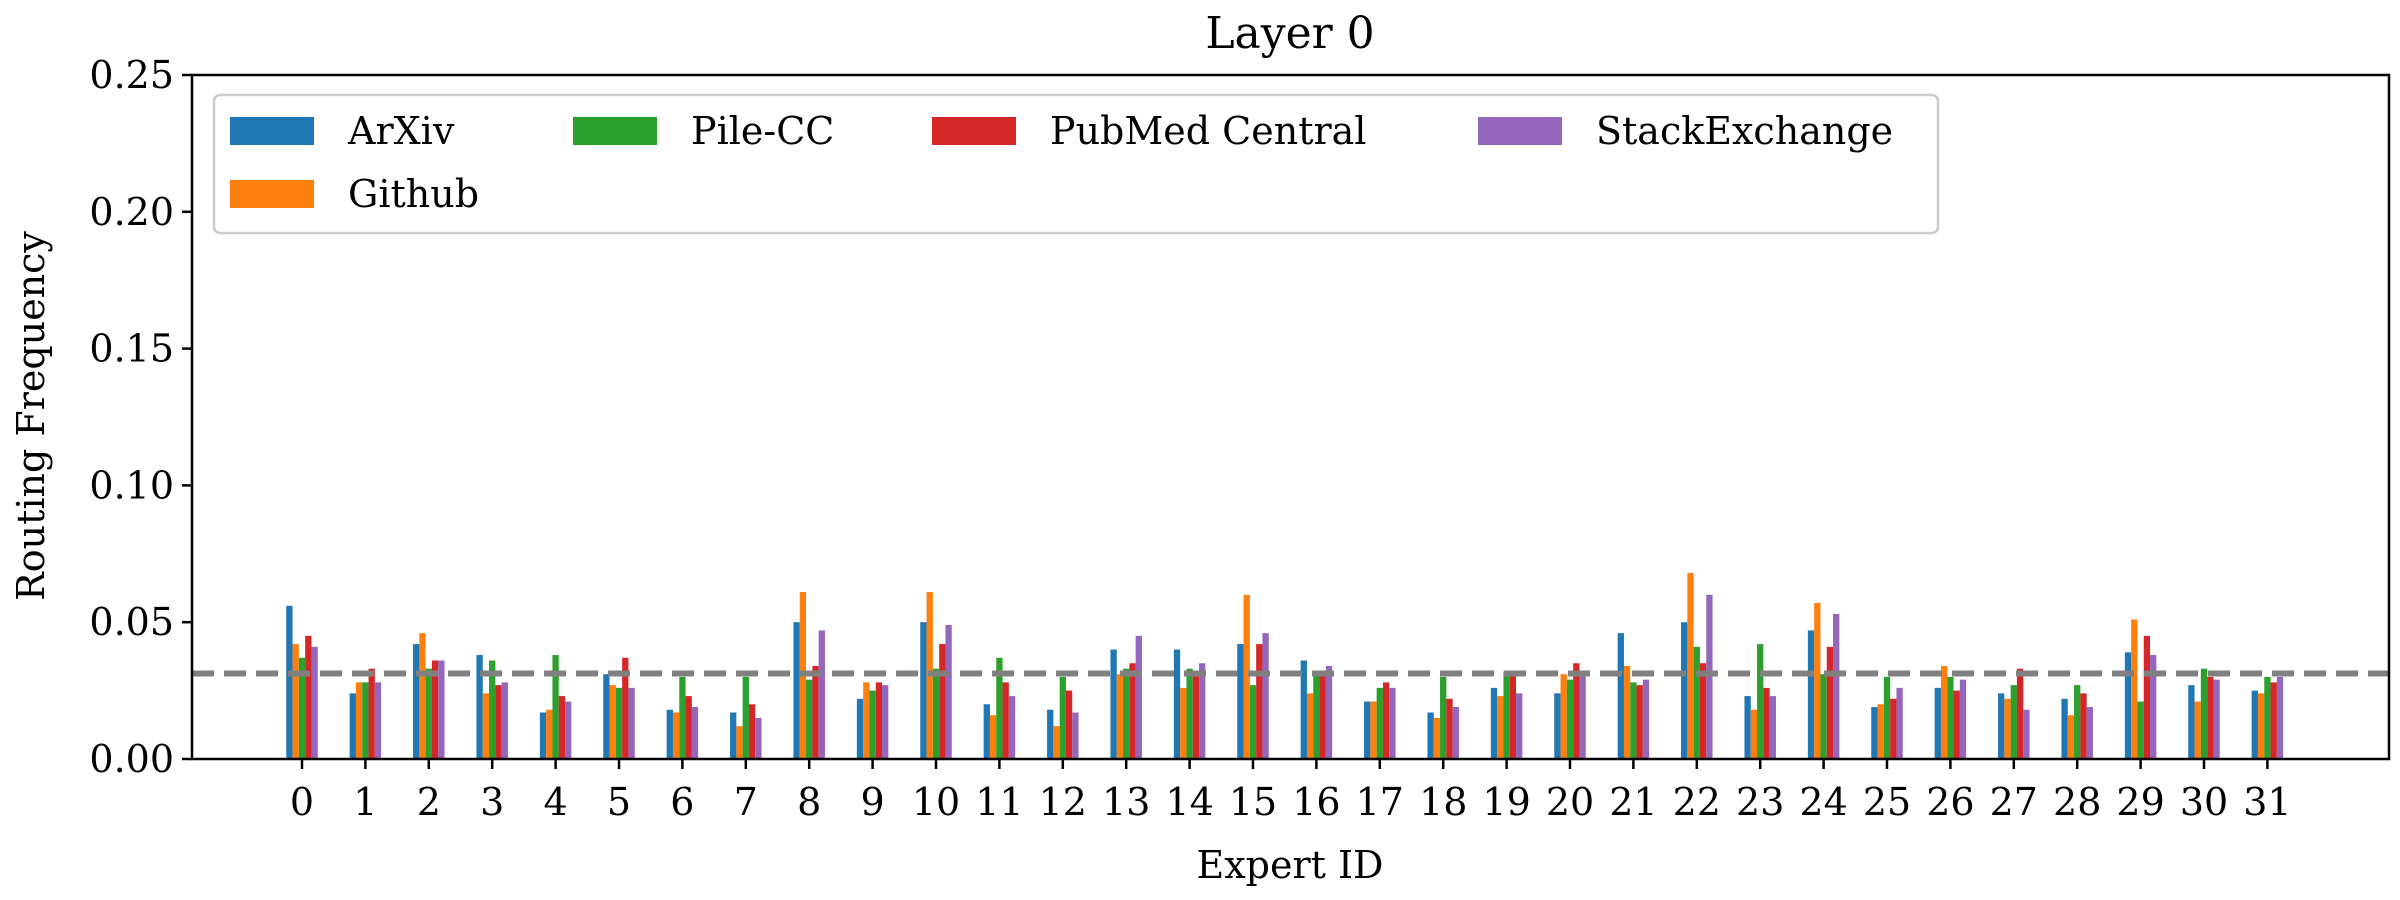  Describe the element at coordinates (1570, 802) in the screenshot. I see `x-tick-label: 20` at that location.